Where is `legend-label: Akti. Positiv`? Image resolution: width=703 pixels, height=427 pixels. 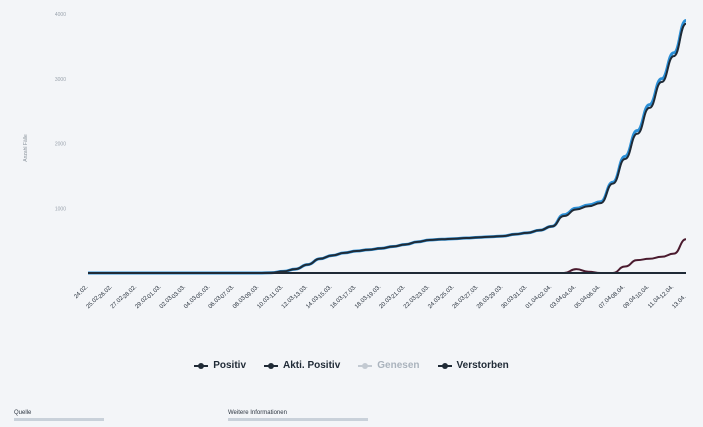 legend-label: Akti. Positiv is located at coordinates (312, 365).